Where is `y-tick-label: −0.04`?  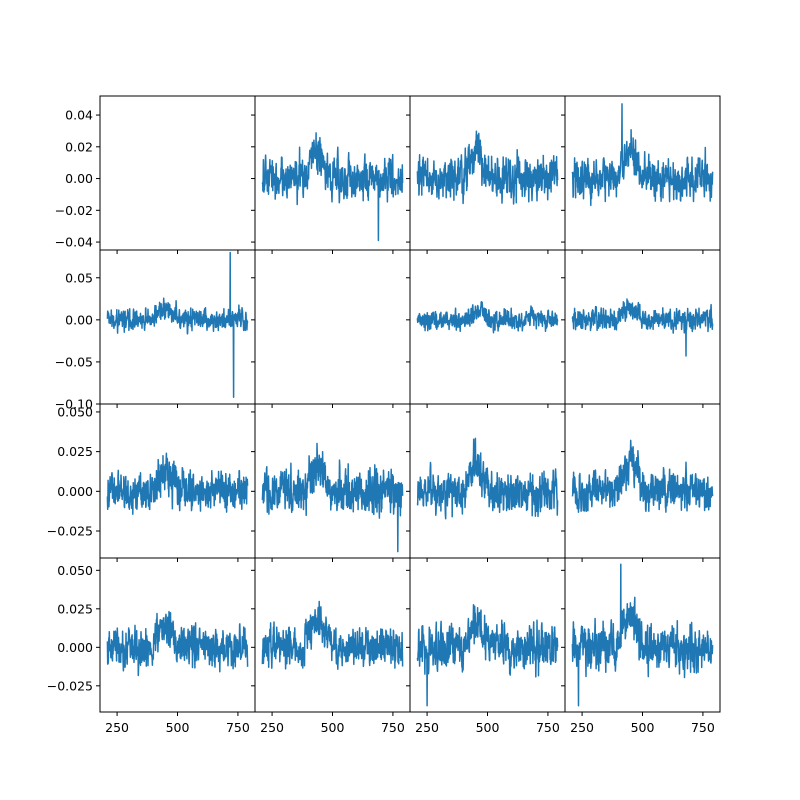
y-tick-label: −0.04 is located at coordinates (74, 242).